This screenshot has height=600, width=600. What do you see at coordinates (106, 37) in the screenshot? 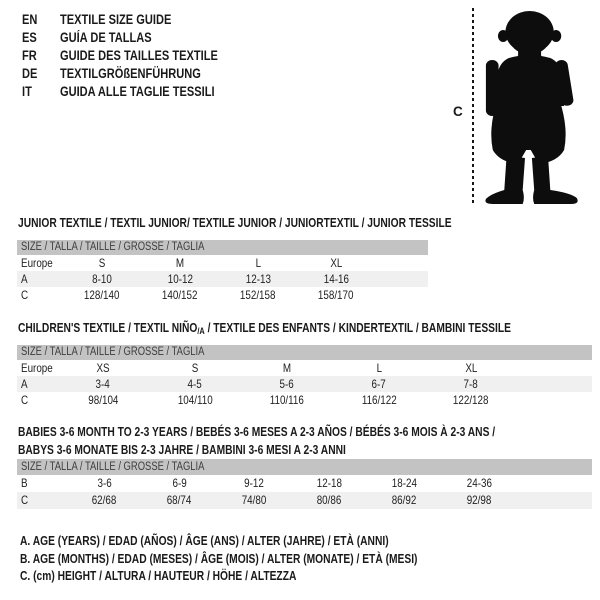
I see `language-title: GUÍA DE TALLAS` at bounding box center [106, 37].